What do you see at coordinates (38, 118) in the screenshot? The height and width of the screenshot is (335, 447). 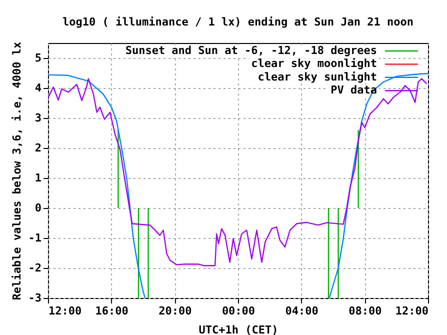 I see `y-tick-label: 3` at bounding box center [38, 118].